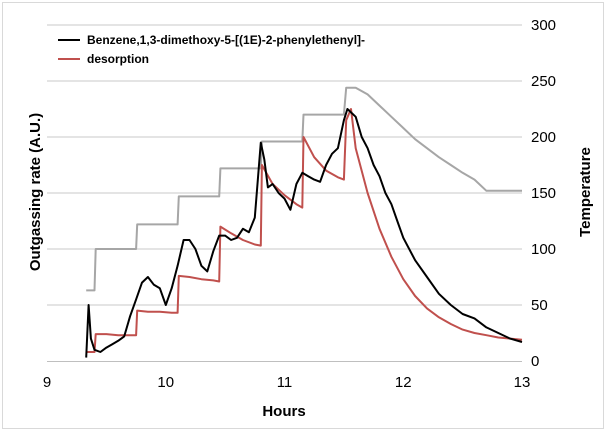 Image resolution: width=608 pixels, height=432 pixels. Describe the element at coordinates (543, 137) in the screenshot. I see `right-tick-label: 200` at that location.